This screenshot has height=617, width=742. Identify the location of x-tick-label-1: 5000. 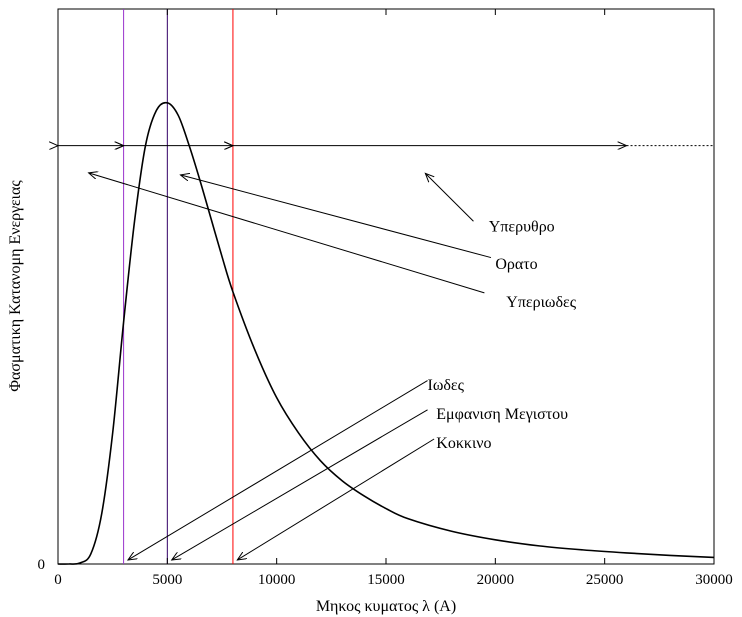
(167, 580).